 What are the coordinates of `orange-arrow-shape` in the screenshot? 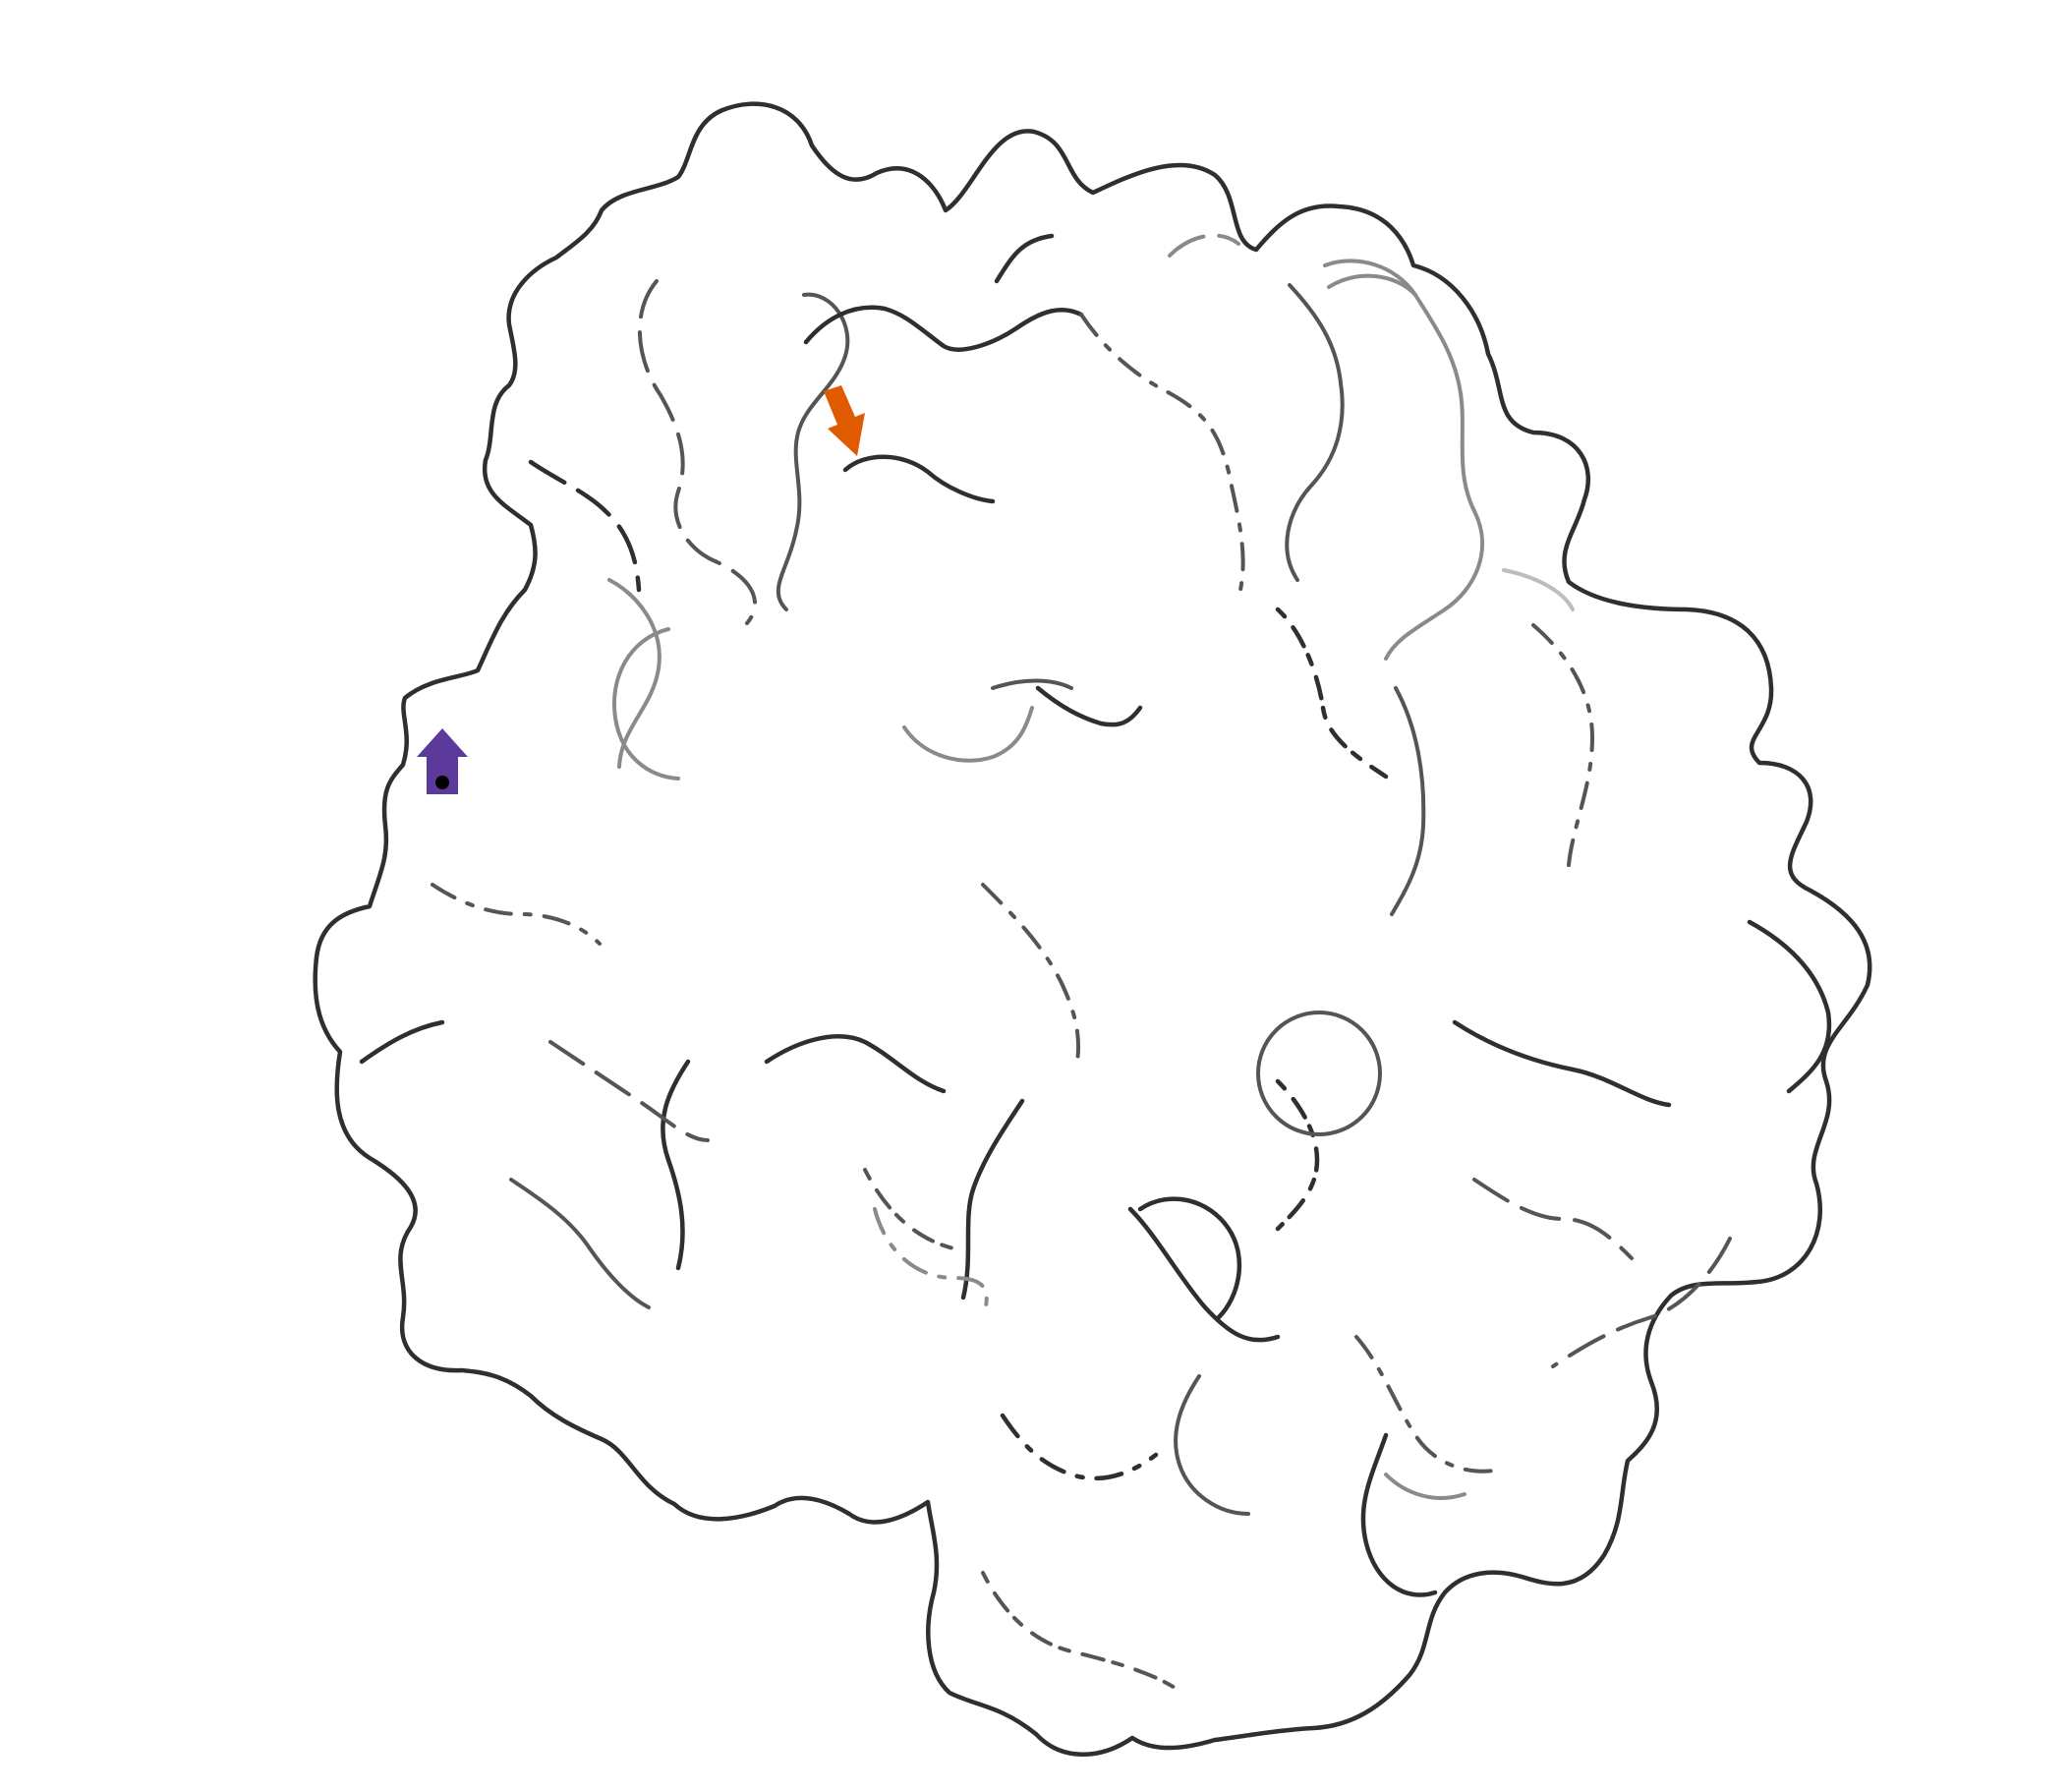 It's located at (844, 420).